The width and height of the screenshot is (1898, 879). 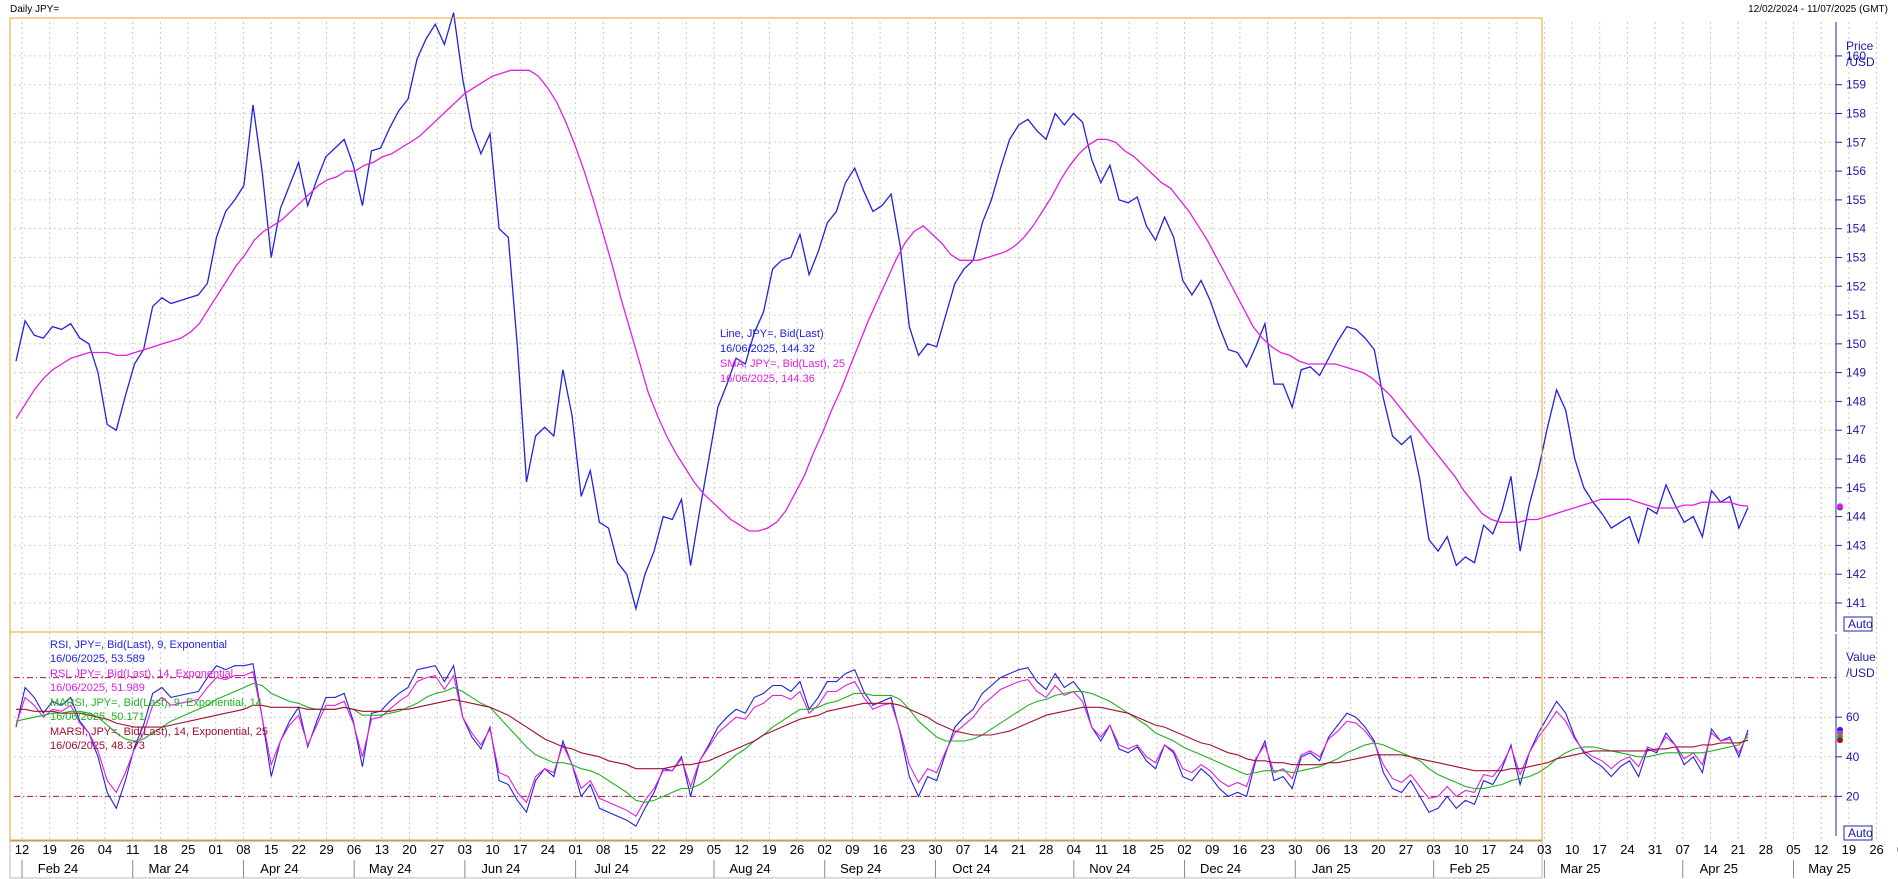 I want to click on price-auto-button, so click(x=1858, y=624).